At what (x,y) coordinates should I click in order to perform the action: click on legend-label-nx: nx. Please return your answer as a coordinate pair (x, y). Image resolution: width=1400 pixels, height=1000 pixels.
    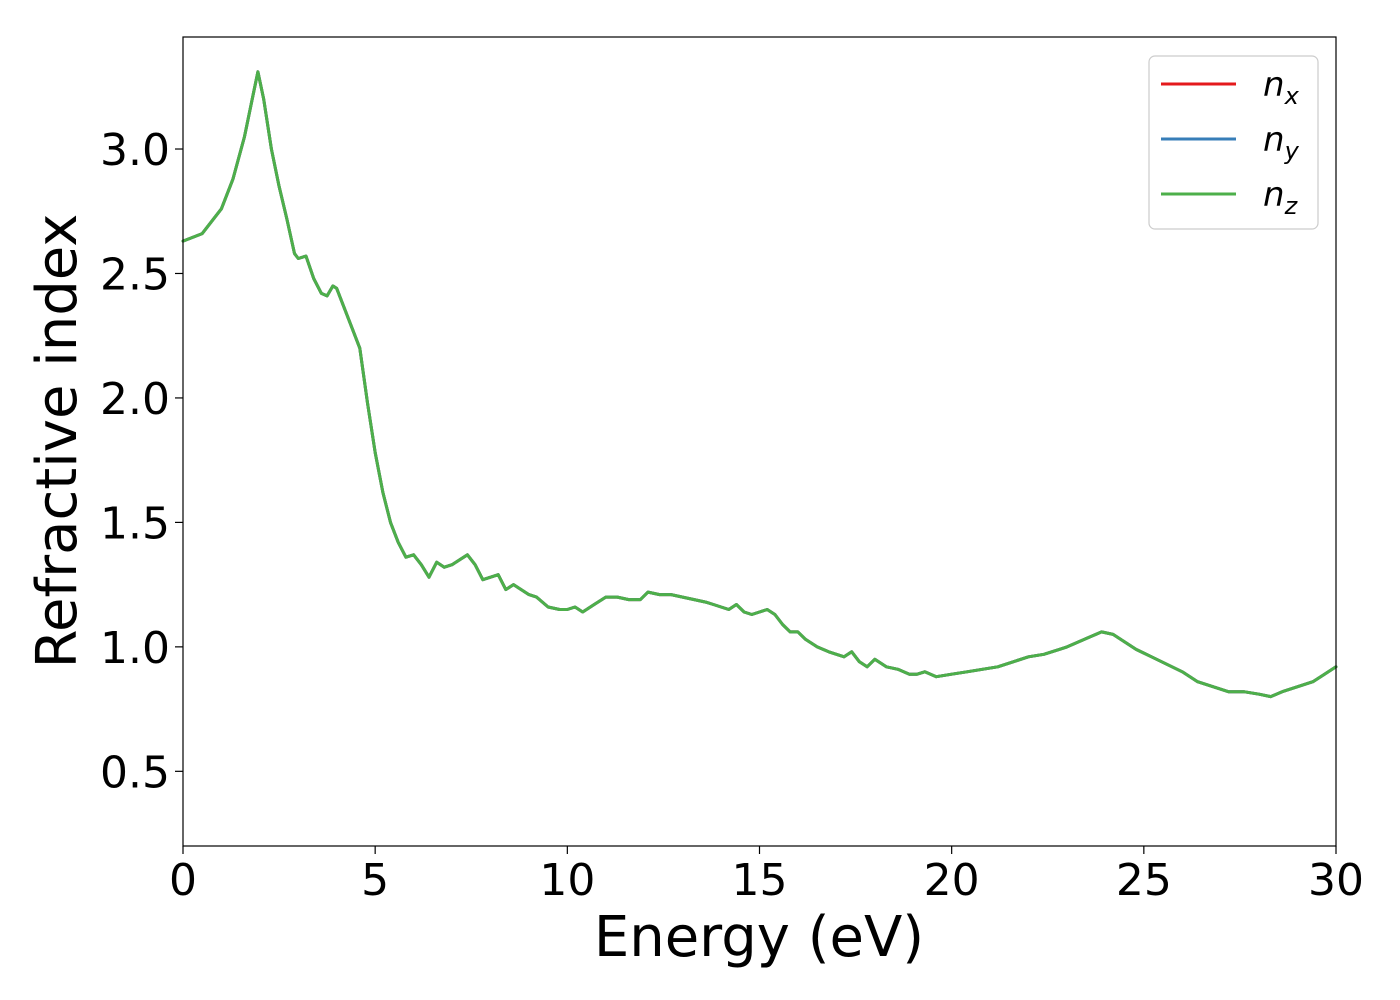
    Looking at the image, I should click on (1281, 87).